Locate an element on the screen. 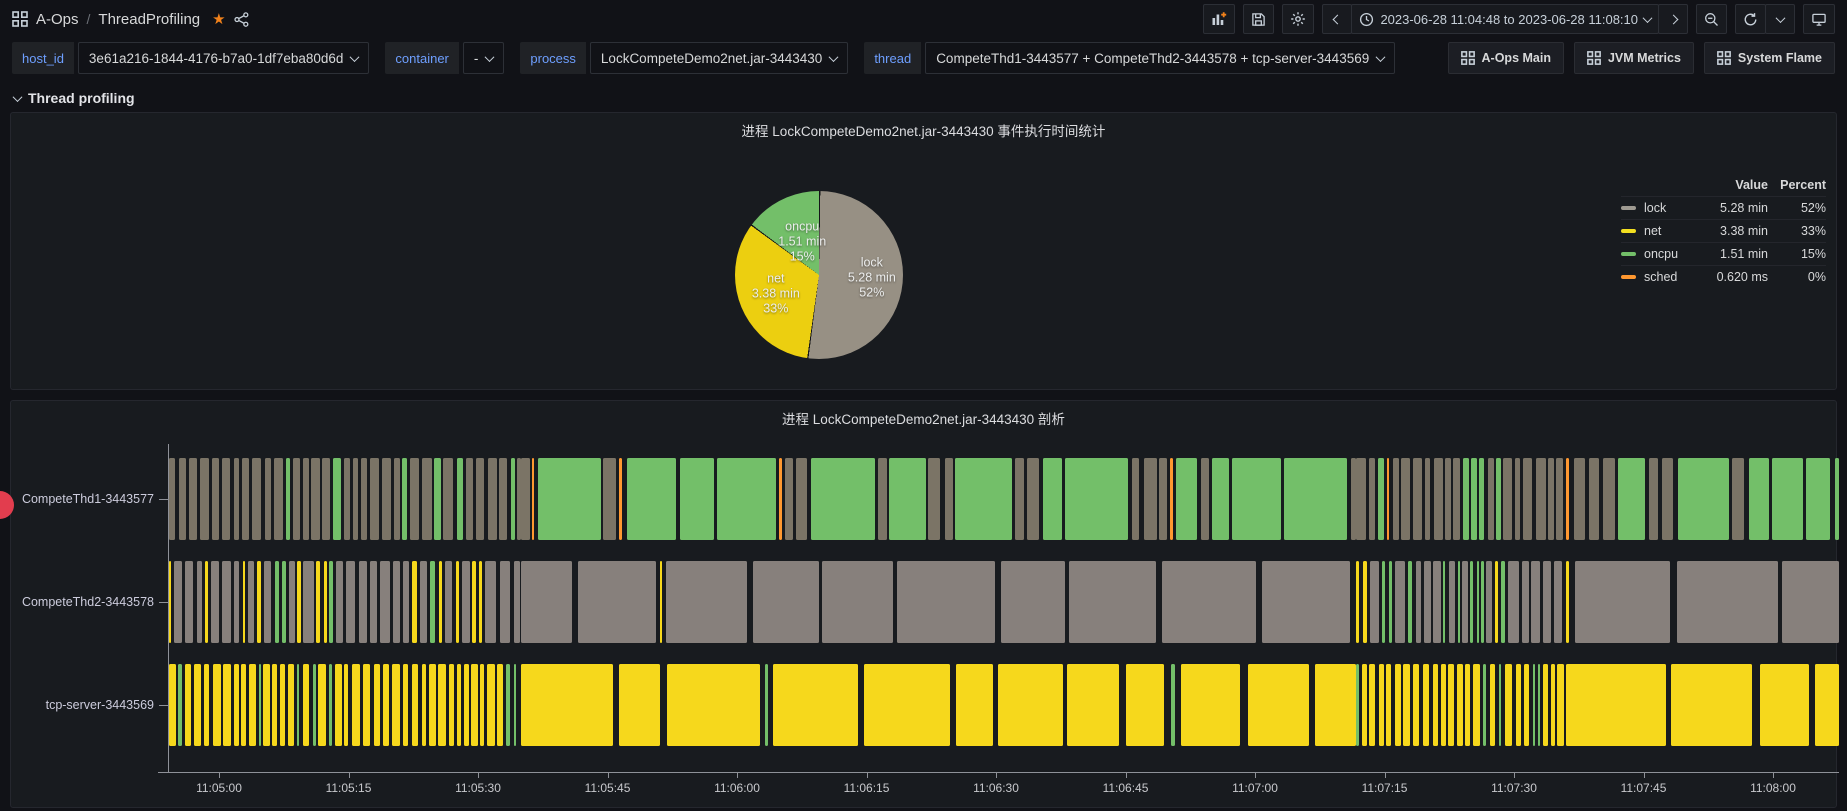 This screenshot has width=1847, height=811. legend-series-name: lock is located at coordinates (1655, 208).